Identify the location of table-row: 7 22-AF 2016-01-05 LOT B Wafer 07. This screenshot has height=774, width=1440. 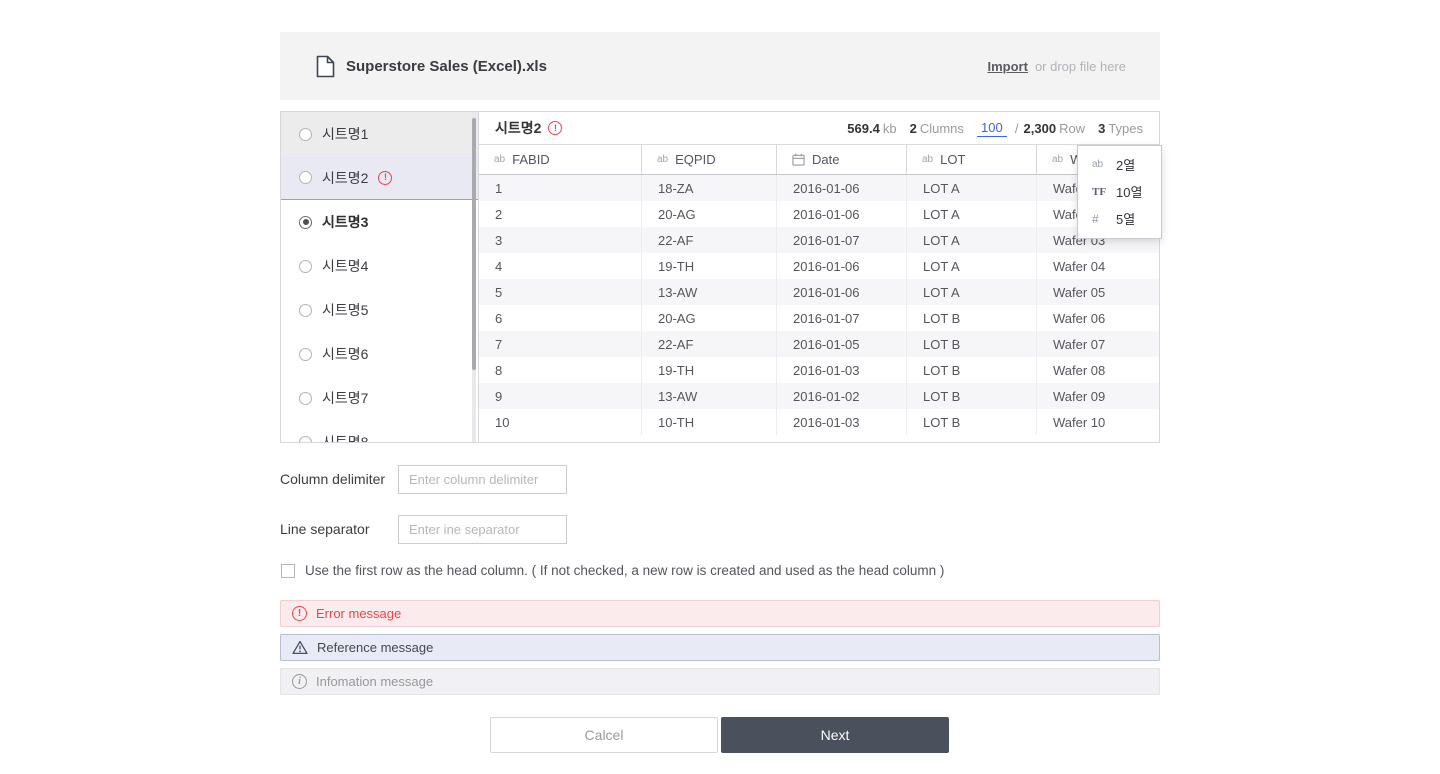
(819, 344).